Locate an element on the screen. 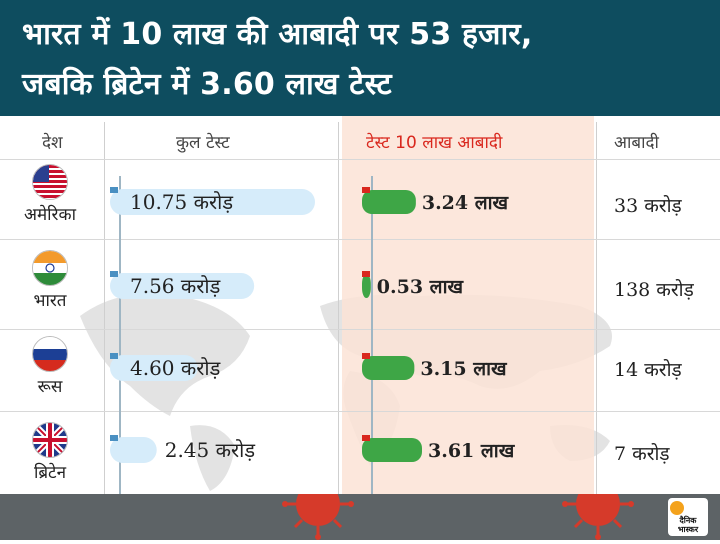  total-tests-label: 10.75 करोड़ is located at coordinates (181, 202).